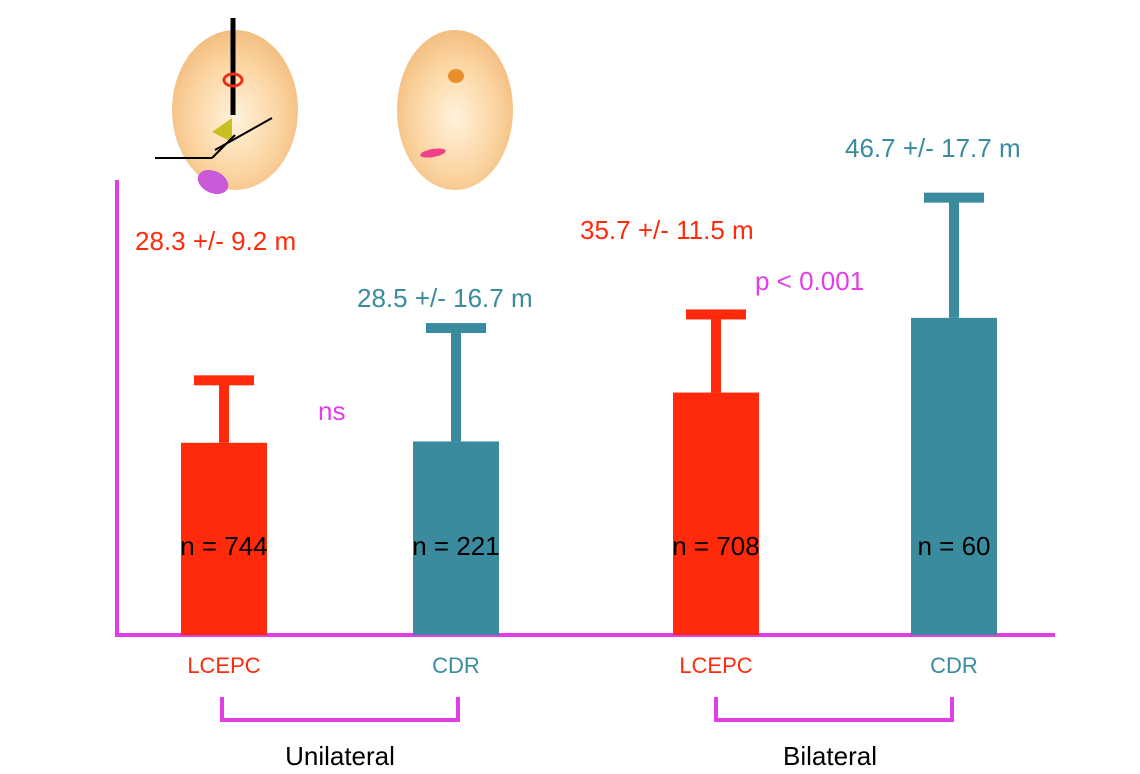 This screenshot has height=774, width=1140. What do you see at coordinates (667, 230) in the screenshot?
I see `value-label: 35.7 +/- 11.5 m` at bounding box center [667, 230].